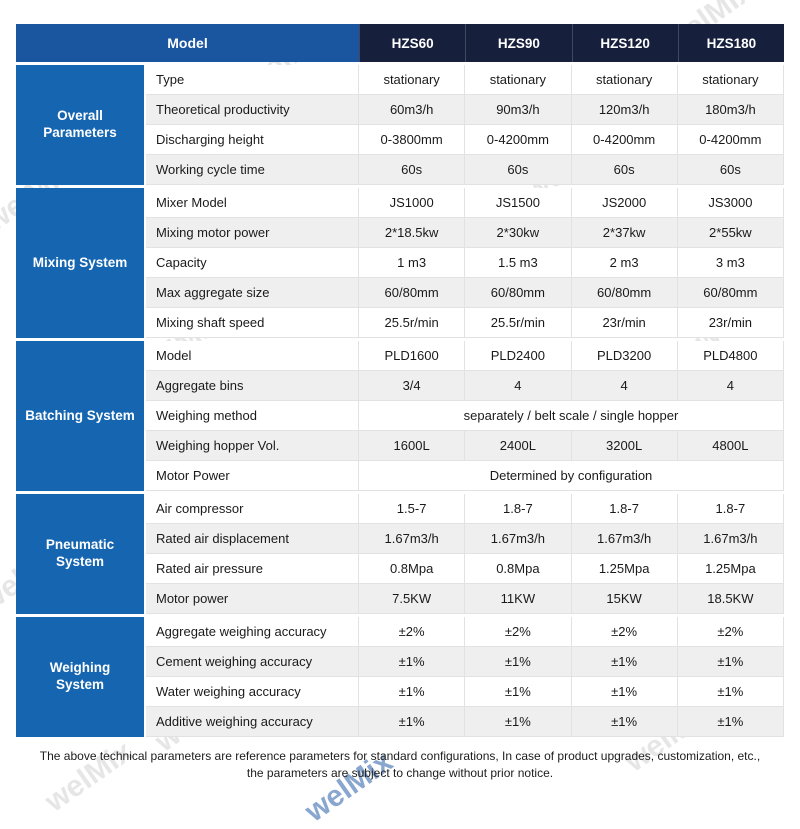  I want to click on param-value: 2*18.5kw, so click(412, 233).